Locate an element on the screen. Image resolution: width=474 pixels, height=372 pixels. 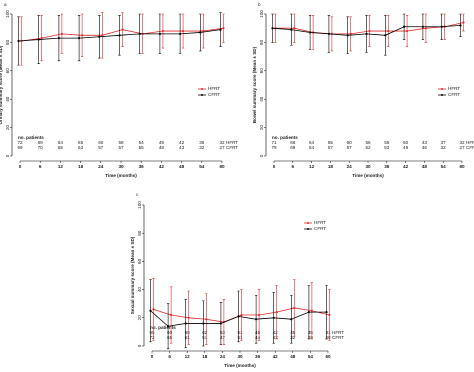
patients-count: 49 is located at coordinates (162, 142).